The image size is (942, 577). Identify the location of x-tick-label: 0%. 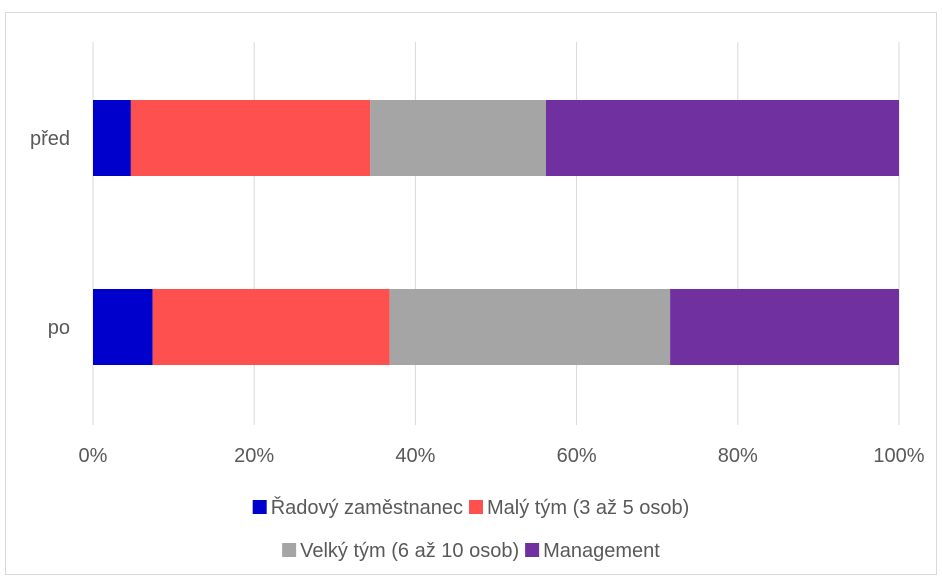
(93, 456).